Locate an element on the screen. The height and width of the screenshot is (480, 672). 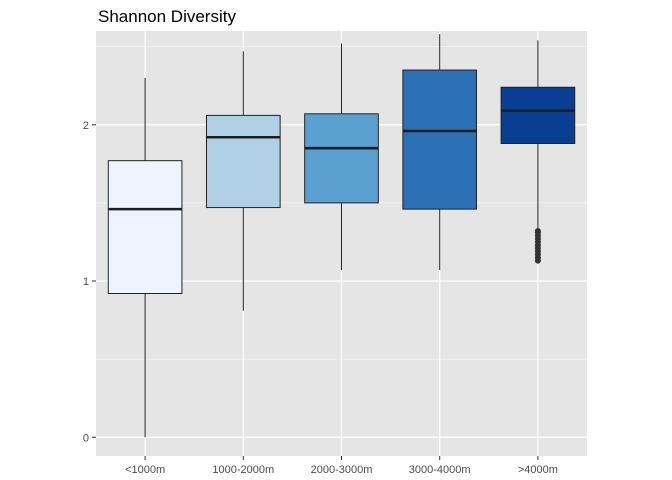
y-tick-label: 0 is located at coordinates (86, 438).